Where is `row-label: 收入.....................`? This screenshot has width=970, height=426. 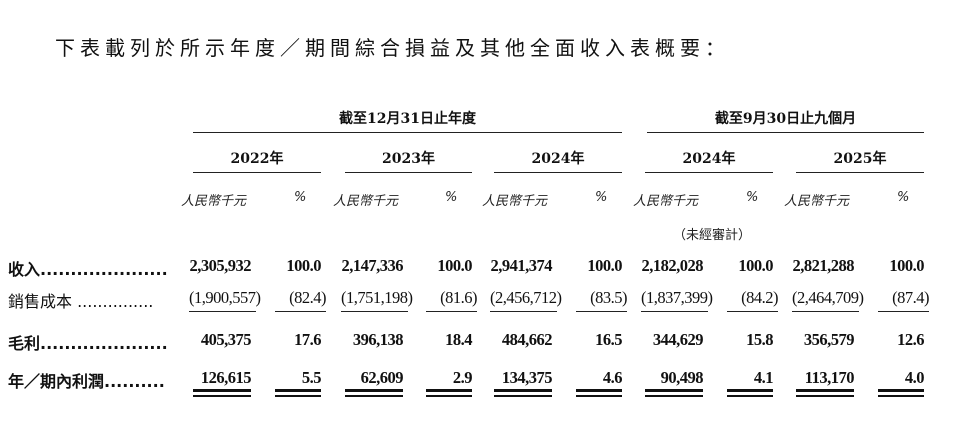
row-label: 收入..................... is located at coordinates (88, 269).